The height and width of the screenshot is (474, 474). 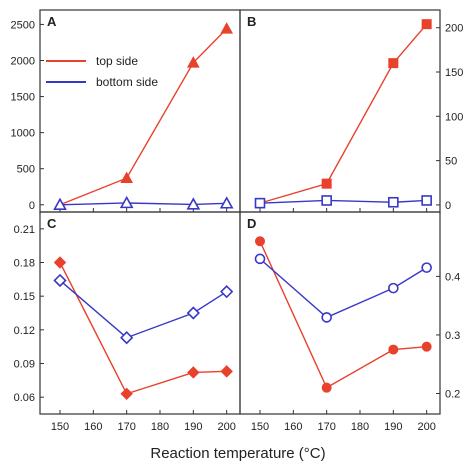 What do you see at coordinates (102, 71) in the screenshot?
I see `legend: top side bottom side` at bounding box center [102, 71].